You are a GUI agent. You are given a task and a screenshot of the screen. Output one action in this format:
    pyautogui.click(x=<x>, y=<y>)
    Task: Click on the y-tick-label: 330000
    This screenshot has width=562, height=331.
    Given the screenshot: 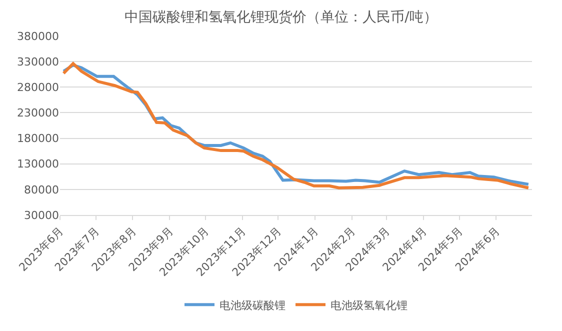 What is the action you would take?
    pyautogui.click(x=38, y=61)
    